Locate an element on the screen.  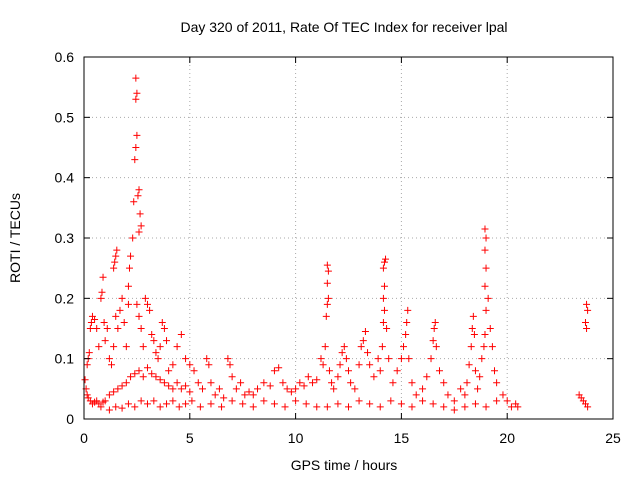
y-tick-label: 0.6 is located at coordinates (65, 57).